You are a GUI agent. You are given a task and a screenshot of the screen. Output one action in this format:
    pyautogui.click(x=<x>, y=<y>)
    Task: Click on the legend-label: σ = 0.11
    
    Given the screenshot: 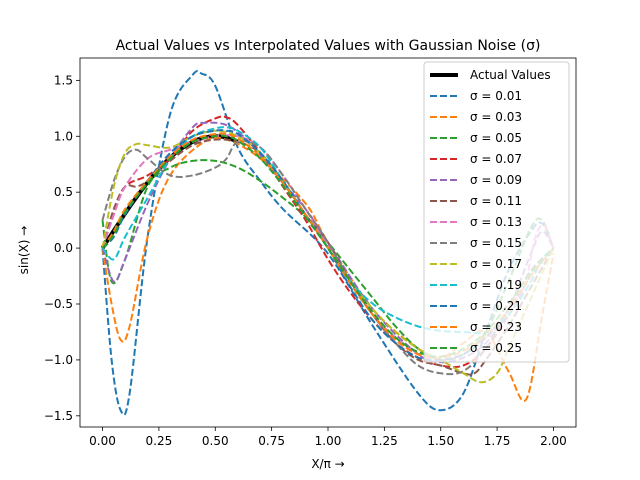 What is the action you would take?
    pyautogui.click(x=496, y=201)
    